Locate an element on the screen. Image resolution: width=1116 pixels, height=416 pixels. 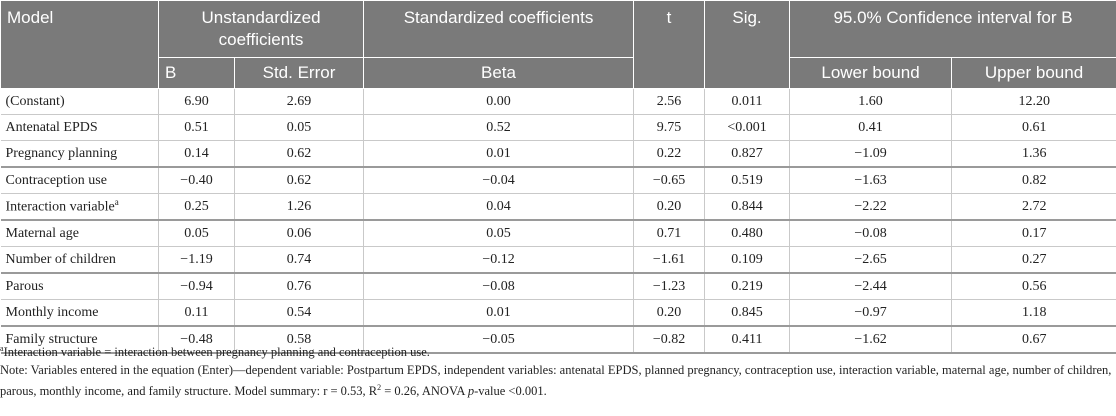
cell-t: −0.65 is located at coordinates (669, 180).